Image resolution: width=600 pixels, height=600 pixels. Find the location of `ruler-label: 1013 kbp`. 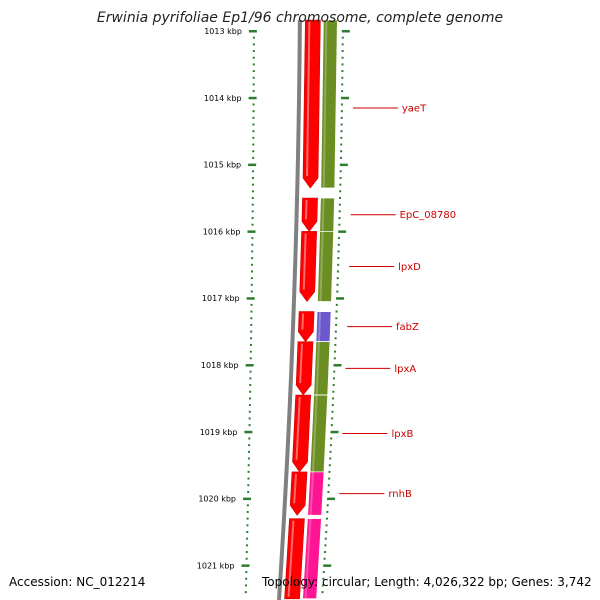

ruler-label: 1013 kbp is located at coordinates (223, 31).